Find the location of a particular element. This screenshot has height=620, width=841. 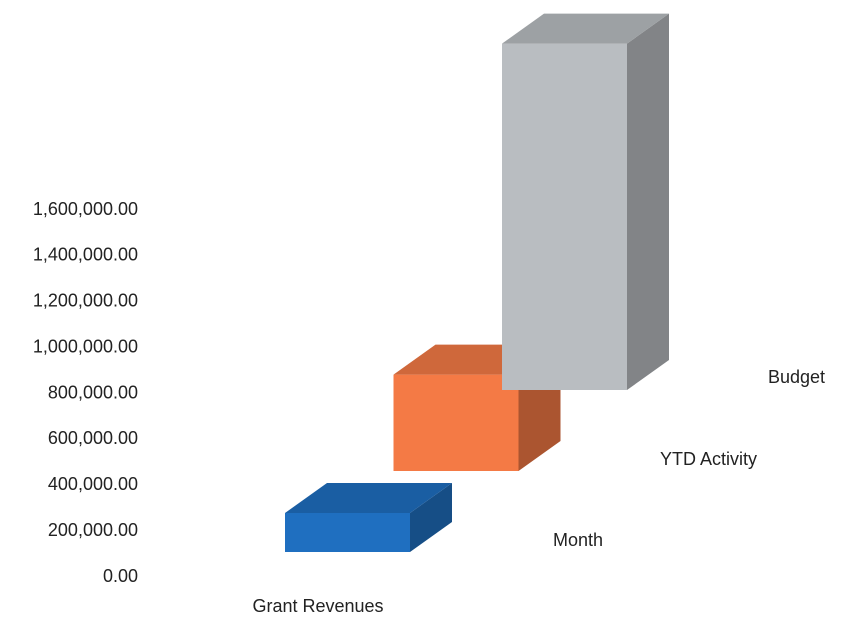

y-tick-label: 1,600,000.00 is located at coordinates (85, 209).